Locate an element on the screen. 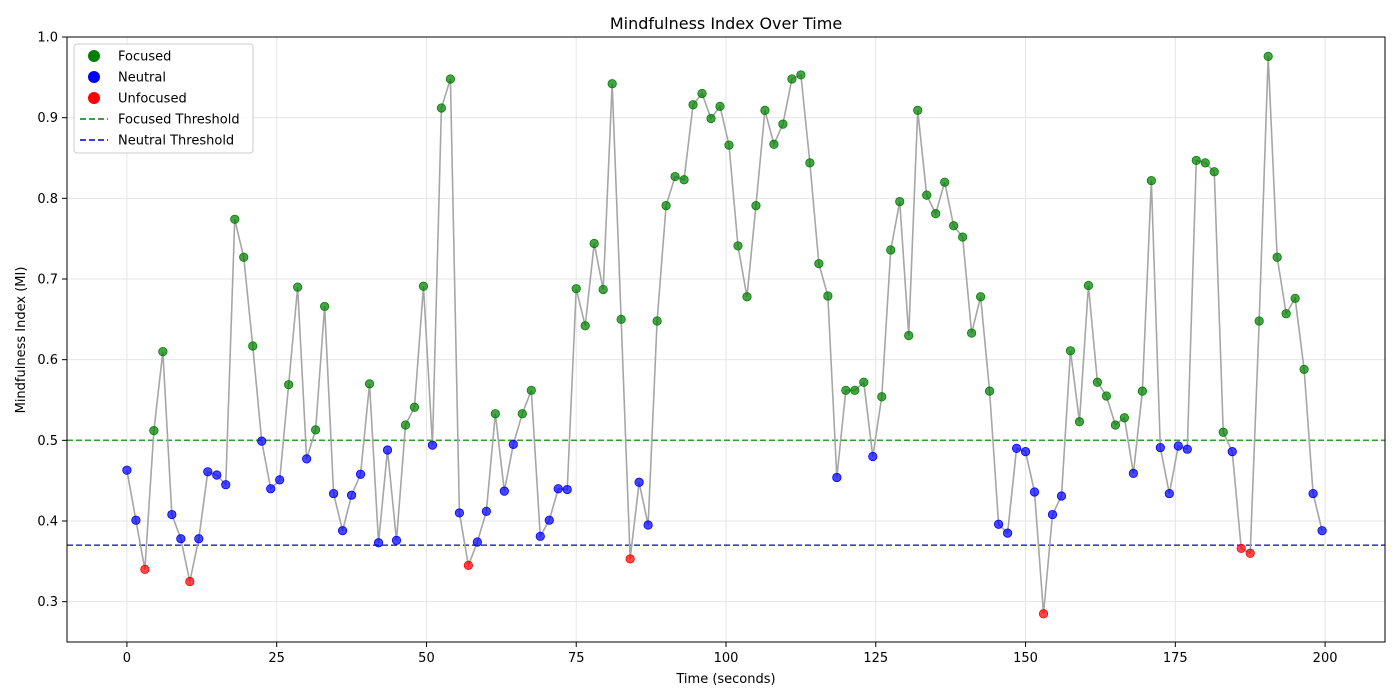 This screenshot has height=700, width=1400. y-tick-label: 0.3 is located at coordinates (47, 602).